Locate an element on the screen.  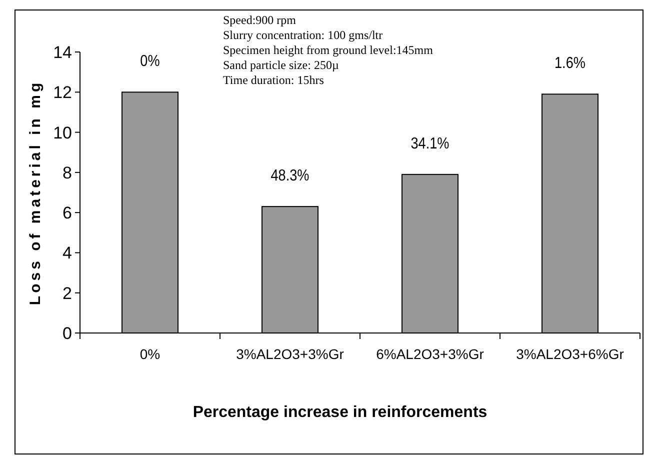
x-tick-label: 6%AL2O3+3%Gr is located at coordinates (430, 354).